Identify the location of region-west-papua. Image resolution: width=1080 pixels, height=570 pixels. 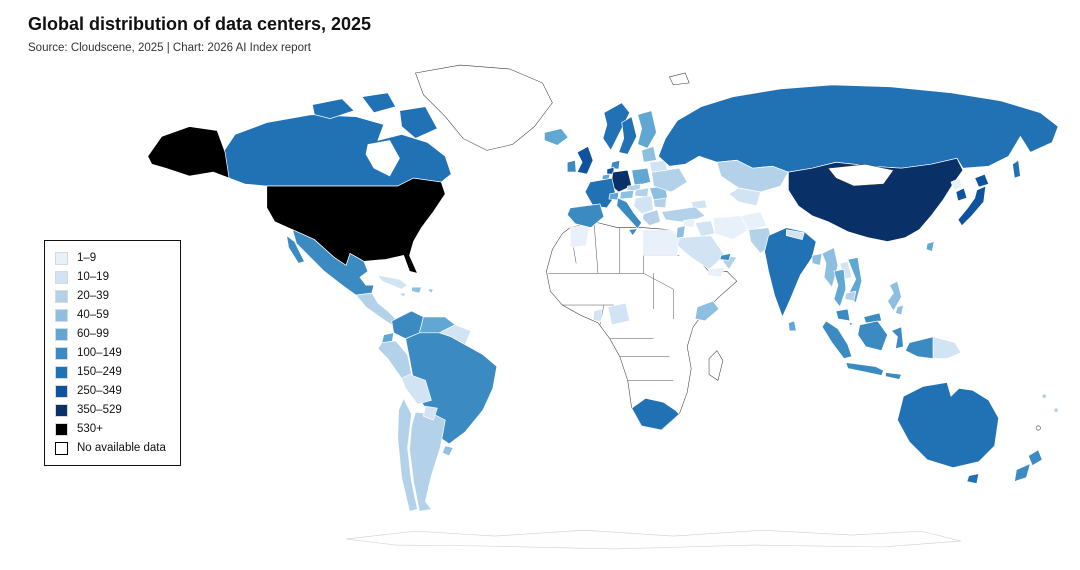
(919, 347).